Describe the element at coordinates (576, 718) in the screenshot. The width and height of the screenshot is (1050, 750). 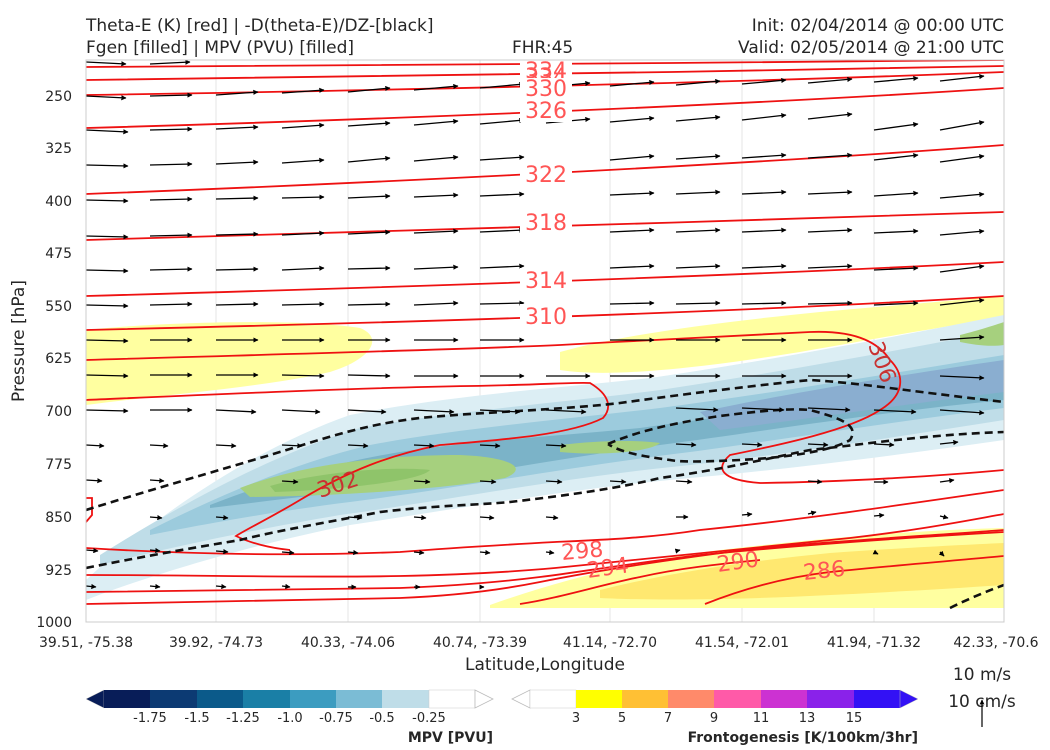
I see `fgen-tick-0: 3` at that location.